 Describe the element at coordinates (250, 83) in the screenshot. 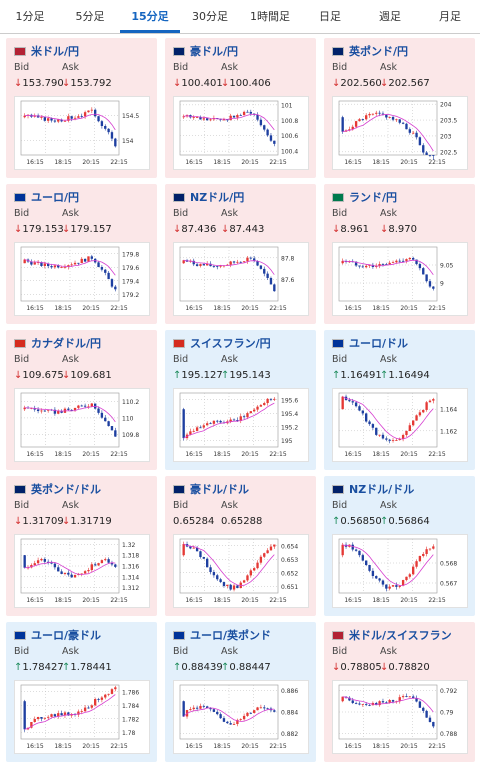

I see `ask-value-text: 100.406` at that location.